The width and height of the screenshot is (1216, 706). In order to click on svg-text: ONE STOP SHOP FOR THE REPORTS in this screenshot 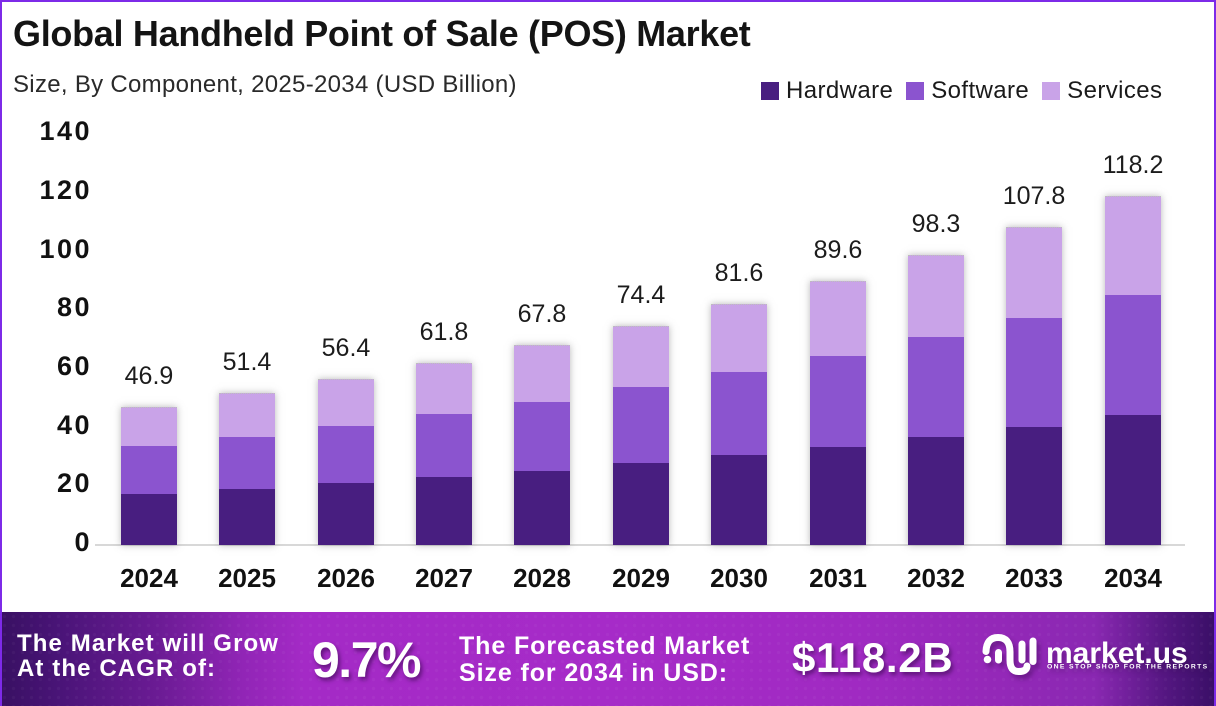, I will do `click(1128, 667)`.